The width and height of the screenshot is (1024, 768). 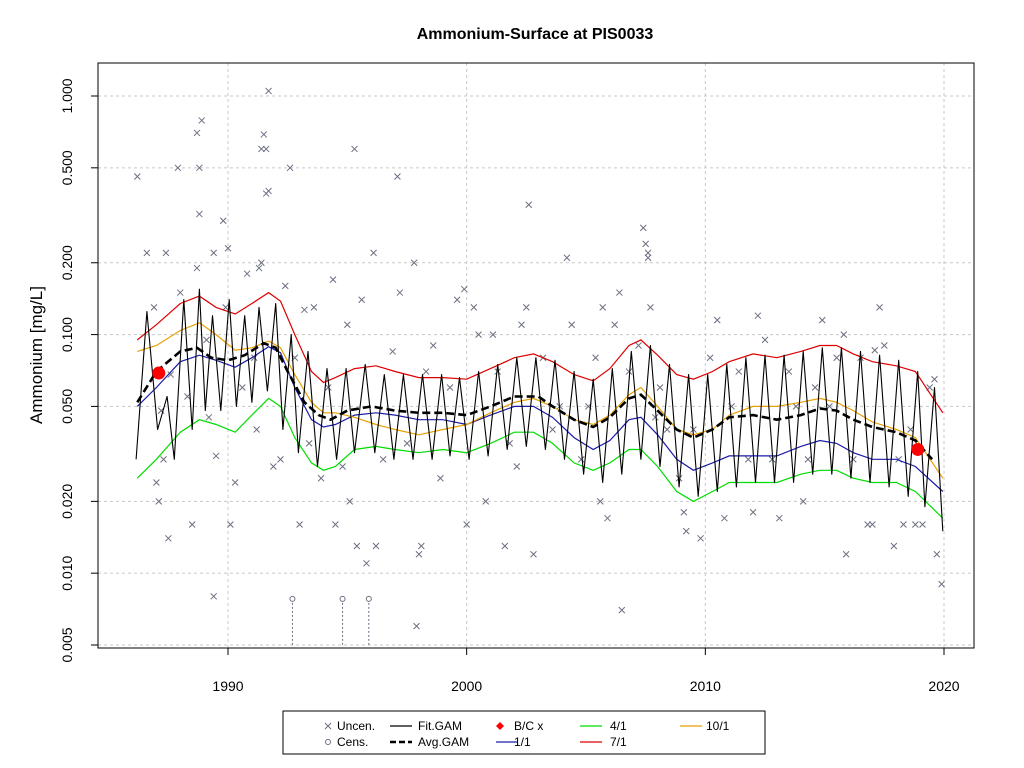 What do you see at coordinates (352, 742) in the screenshot?
I see `legend-label: Cens.` at bounding box center [352, 742].